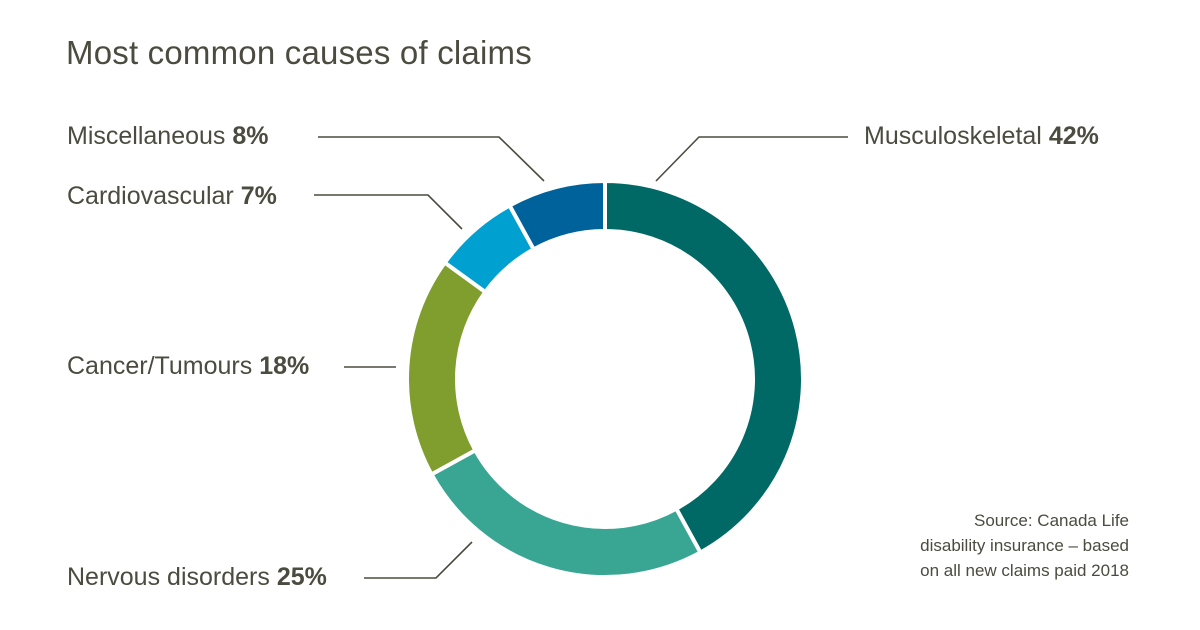  I want to click on slice-label-nervous-disorders: Nervous disorders 25%, so click(197, 577).